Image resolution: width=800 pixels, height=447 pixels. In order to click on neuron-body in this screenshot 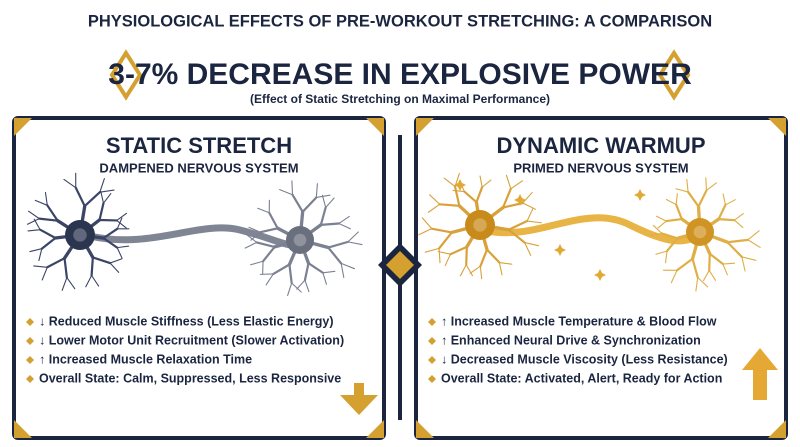, I will do `click(80, 235)`.